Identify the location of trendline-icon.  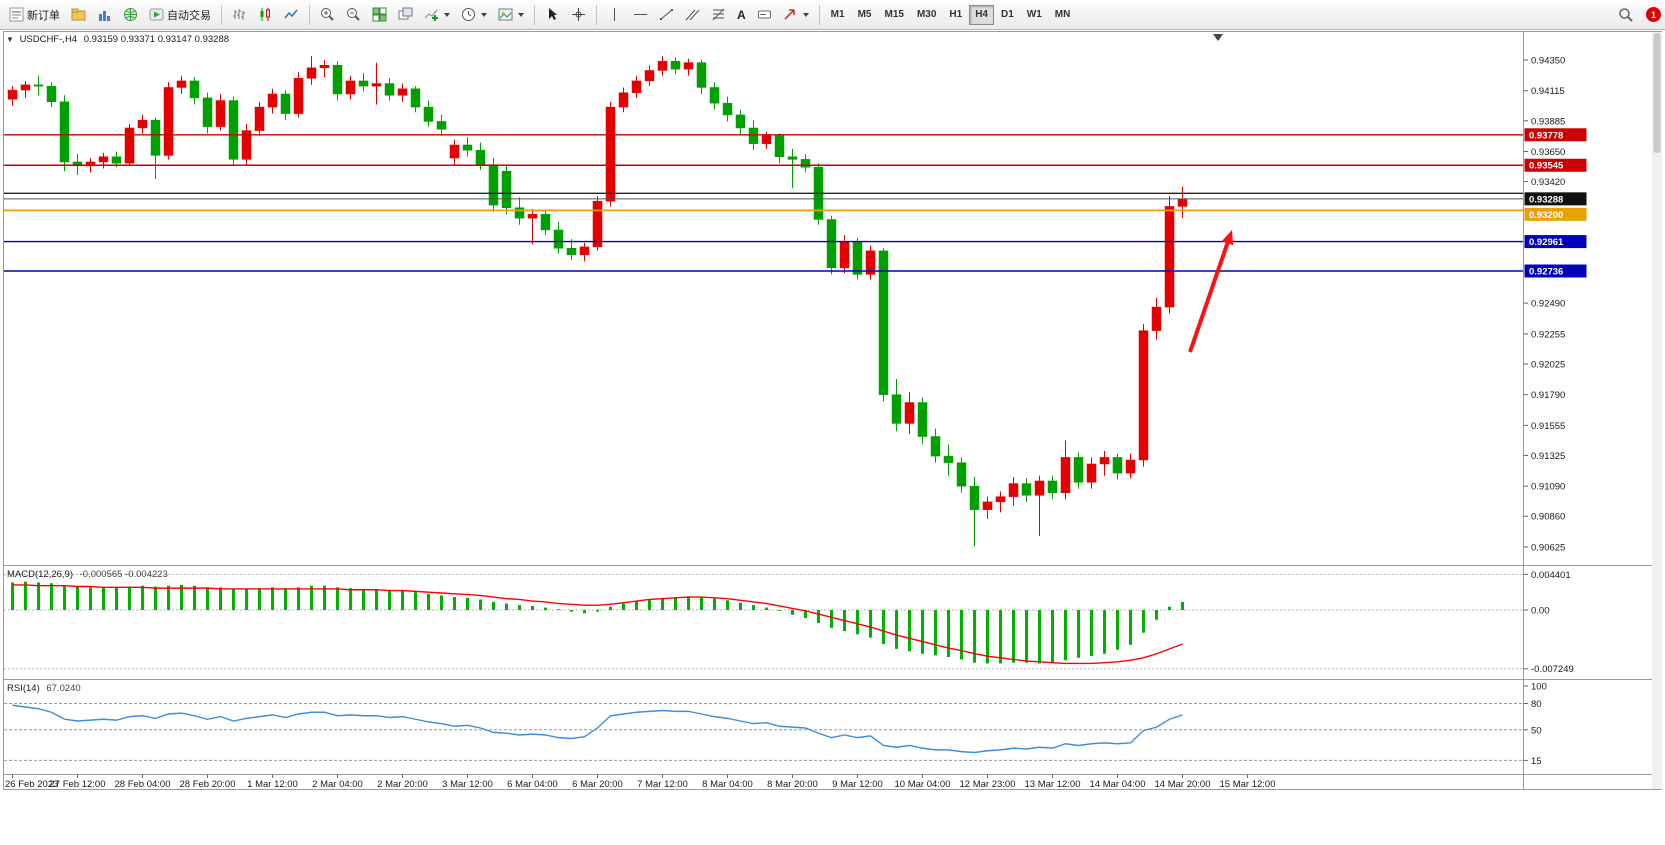
(666, 14).